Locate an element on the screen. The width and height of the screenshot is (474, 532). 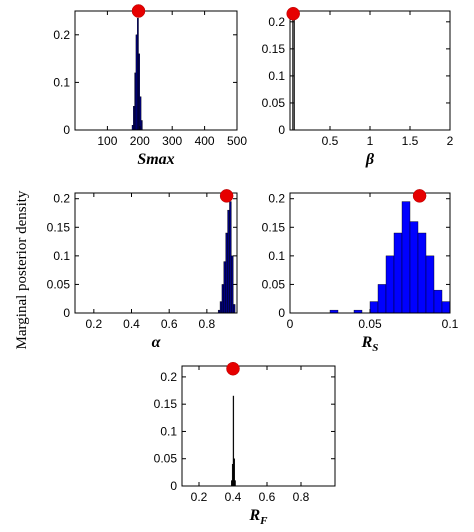
panel-2: 0.5 1 1.5 2 0 0.05 0.1 0.15 0.2 β is located at coordinates (358, 87).